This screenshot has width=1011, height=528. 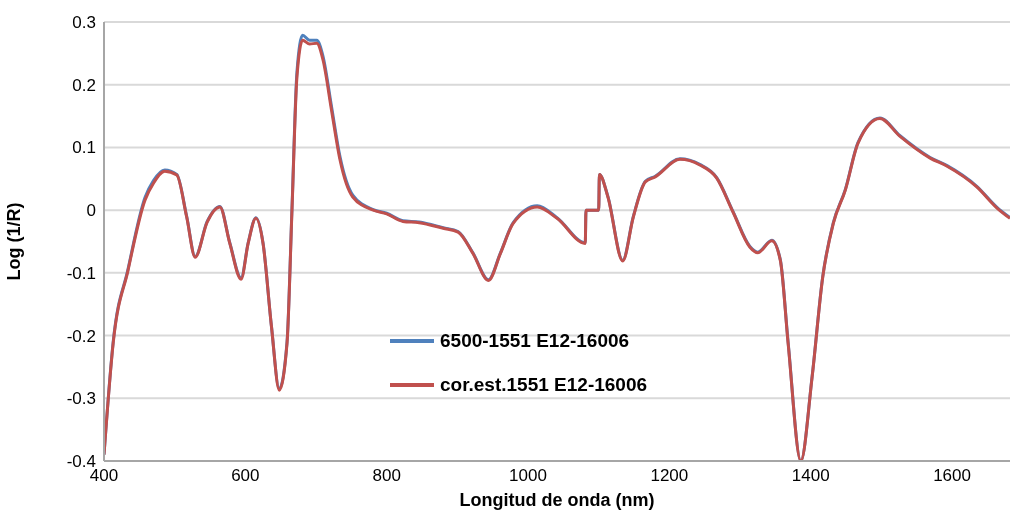 I want to click on x-tick-label: 1000, so click(x=528, y=476).